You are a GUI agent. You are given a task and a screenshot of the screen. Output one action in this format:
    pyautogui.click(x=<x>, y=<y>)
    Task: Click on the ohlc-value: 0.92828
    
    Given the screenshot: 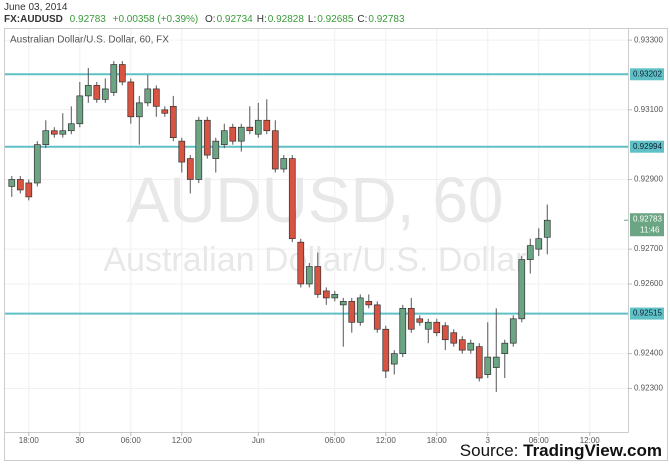 What is the action you would take?
    pyautogui.click(x=285, y=19)
    